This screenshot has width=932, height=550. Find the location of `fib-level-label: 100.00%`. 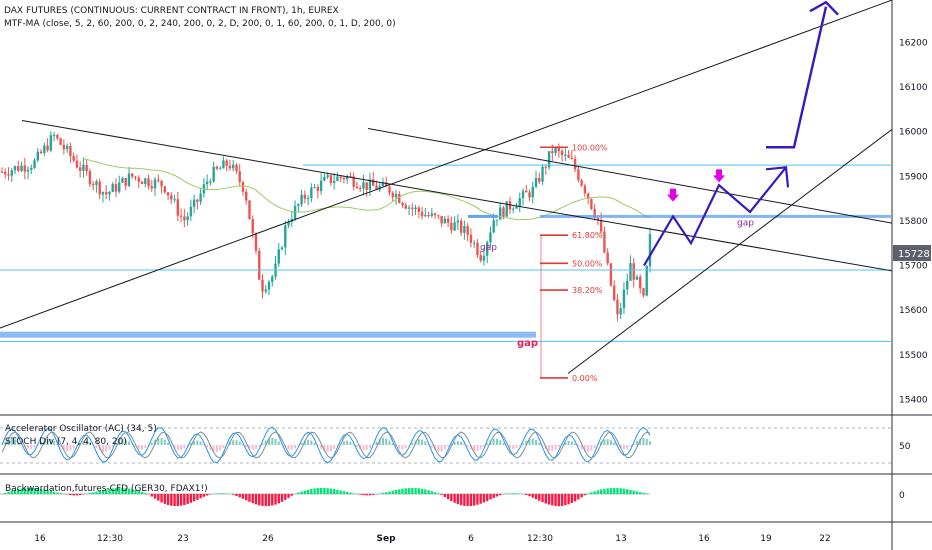

fib-level-label: 100.00% is located at coordinates (590, 147).